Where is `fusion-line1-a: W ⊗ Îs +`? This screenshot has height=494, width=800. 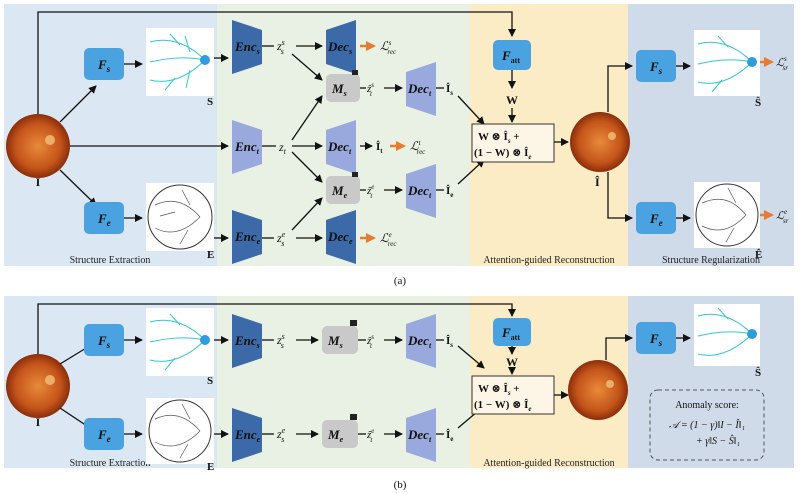 fusion-line1-a: W ⊗ Îs + is located at coordinates (499, 138).